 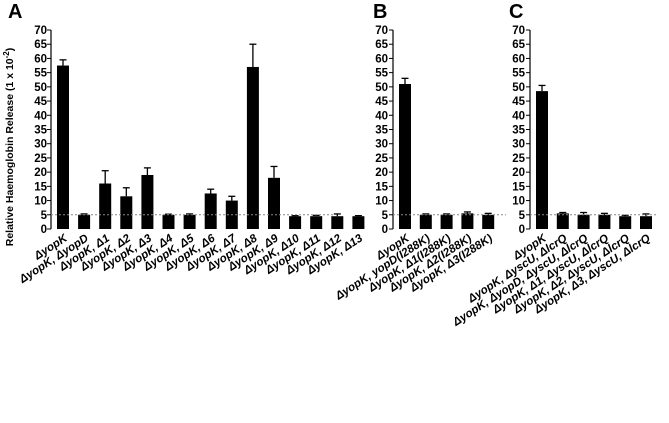 I want to click on y-axis-label-exponent: -2, so click(x=6, y=55).